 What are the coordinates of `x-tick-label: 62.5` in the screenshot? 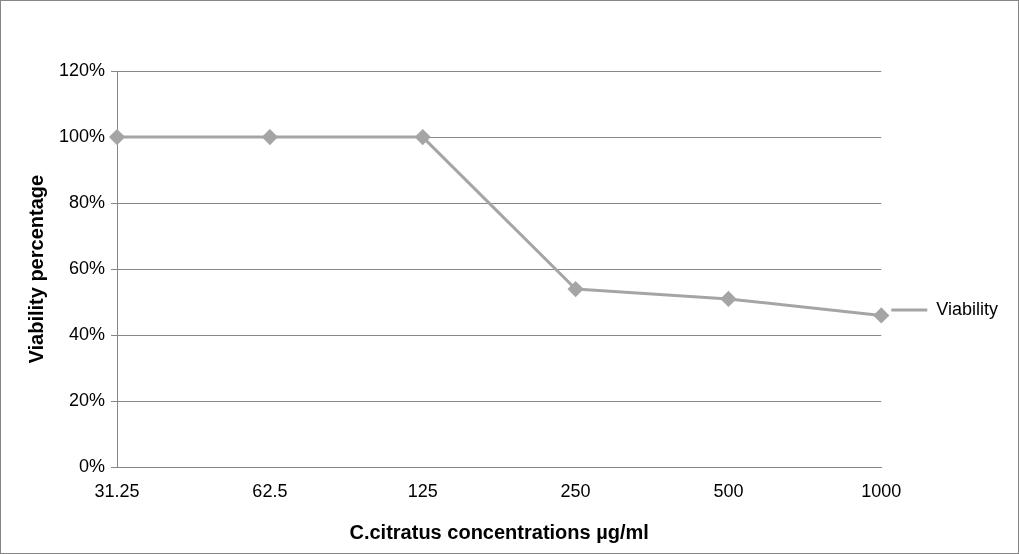 It's located at (270, 491).